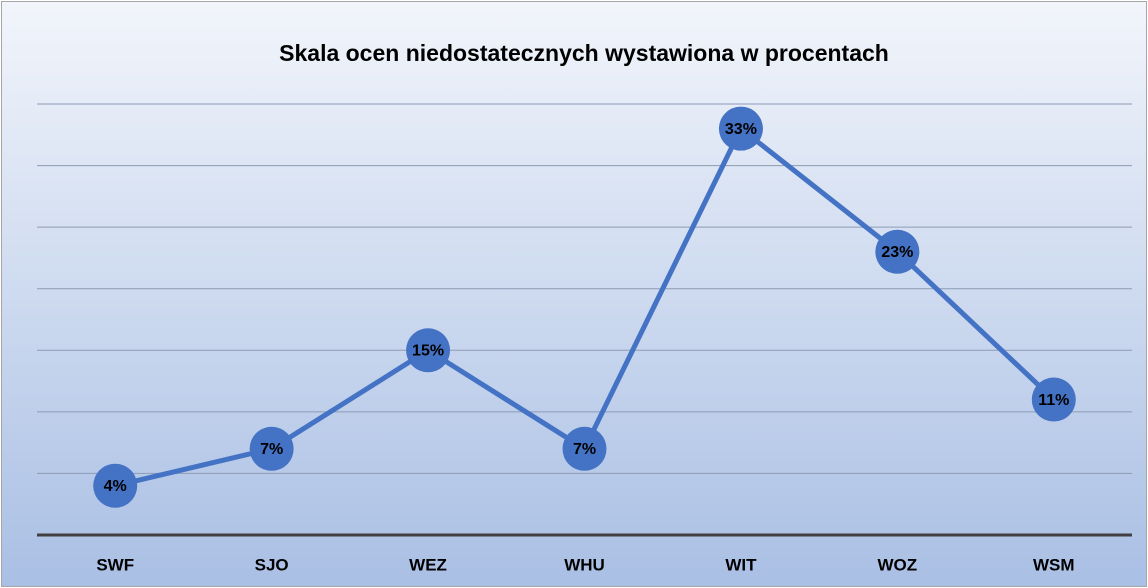  Describe the element at coordinates (741, 564) in the screenshot. I see `x-tick-label: WIT` at that location.